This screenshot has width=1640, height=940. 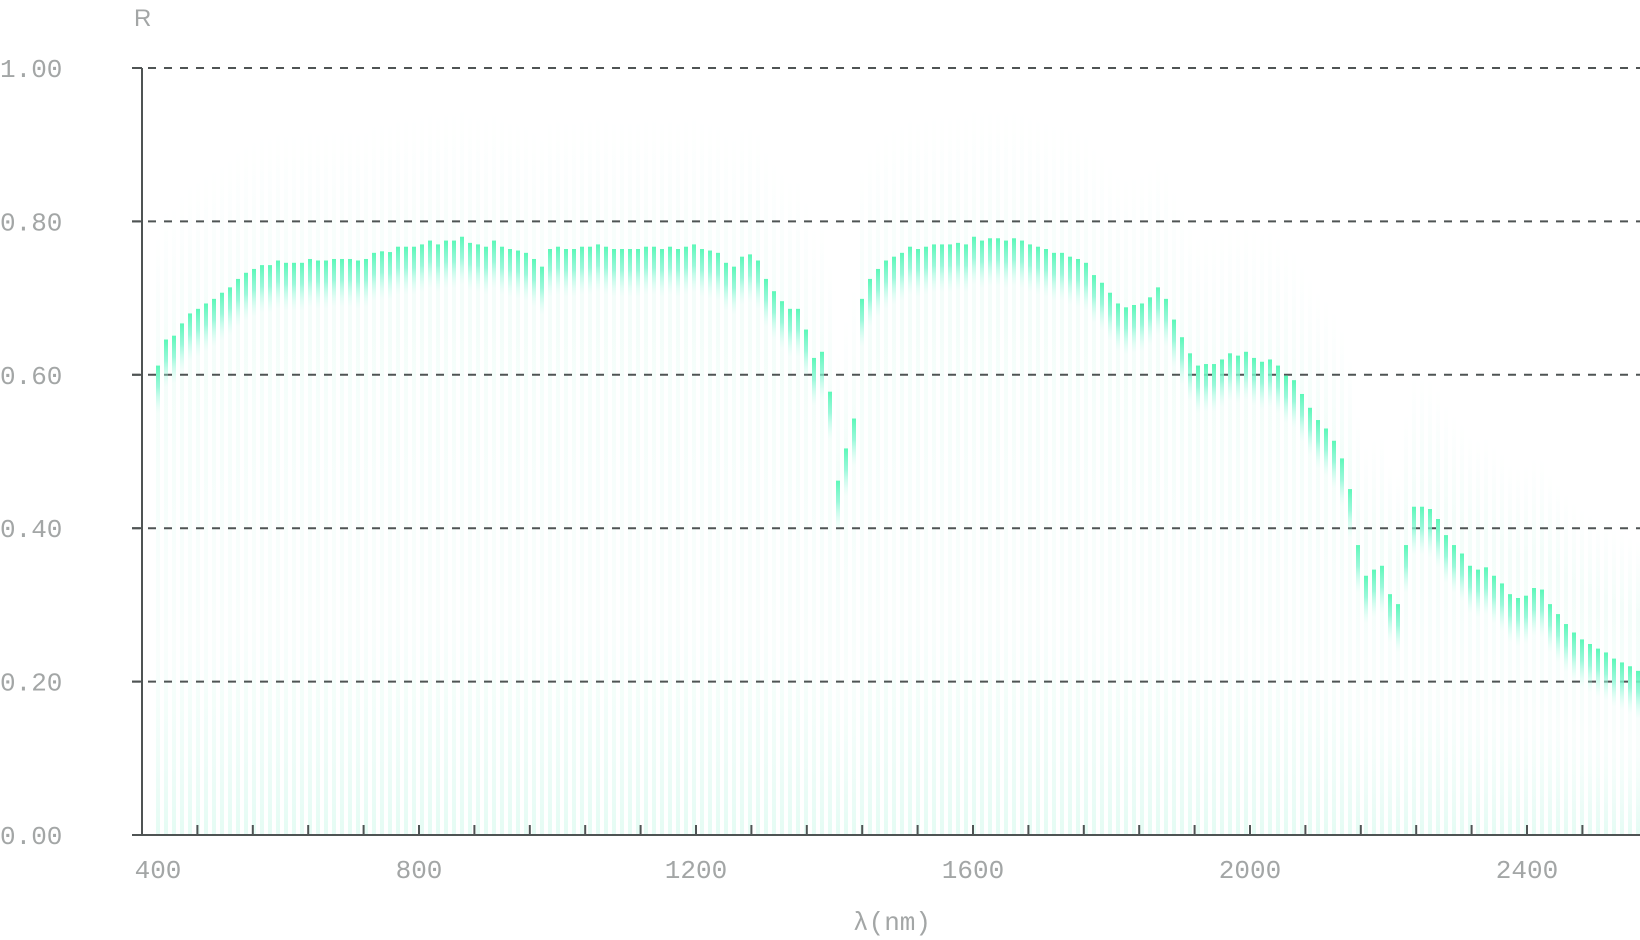 I want to click on y-axis-ticks: 0.00 0.20 0.40 0.60 0.80 1.00, so click(x=71, y=453).